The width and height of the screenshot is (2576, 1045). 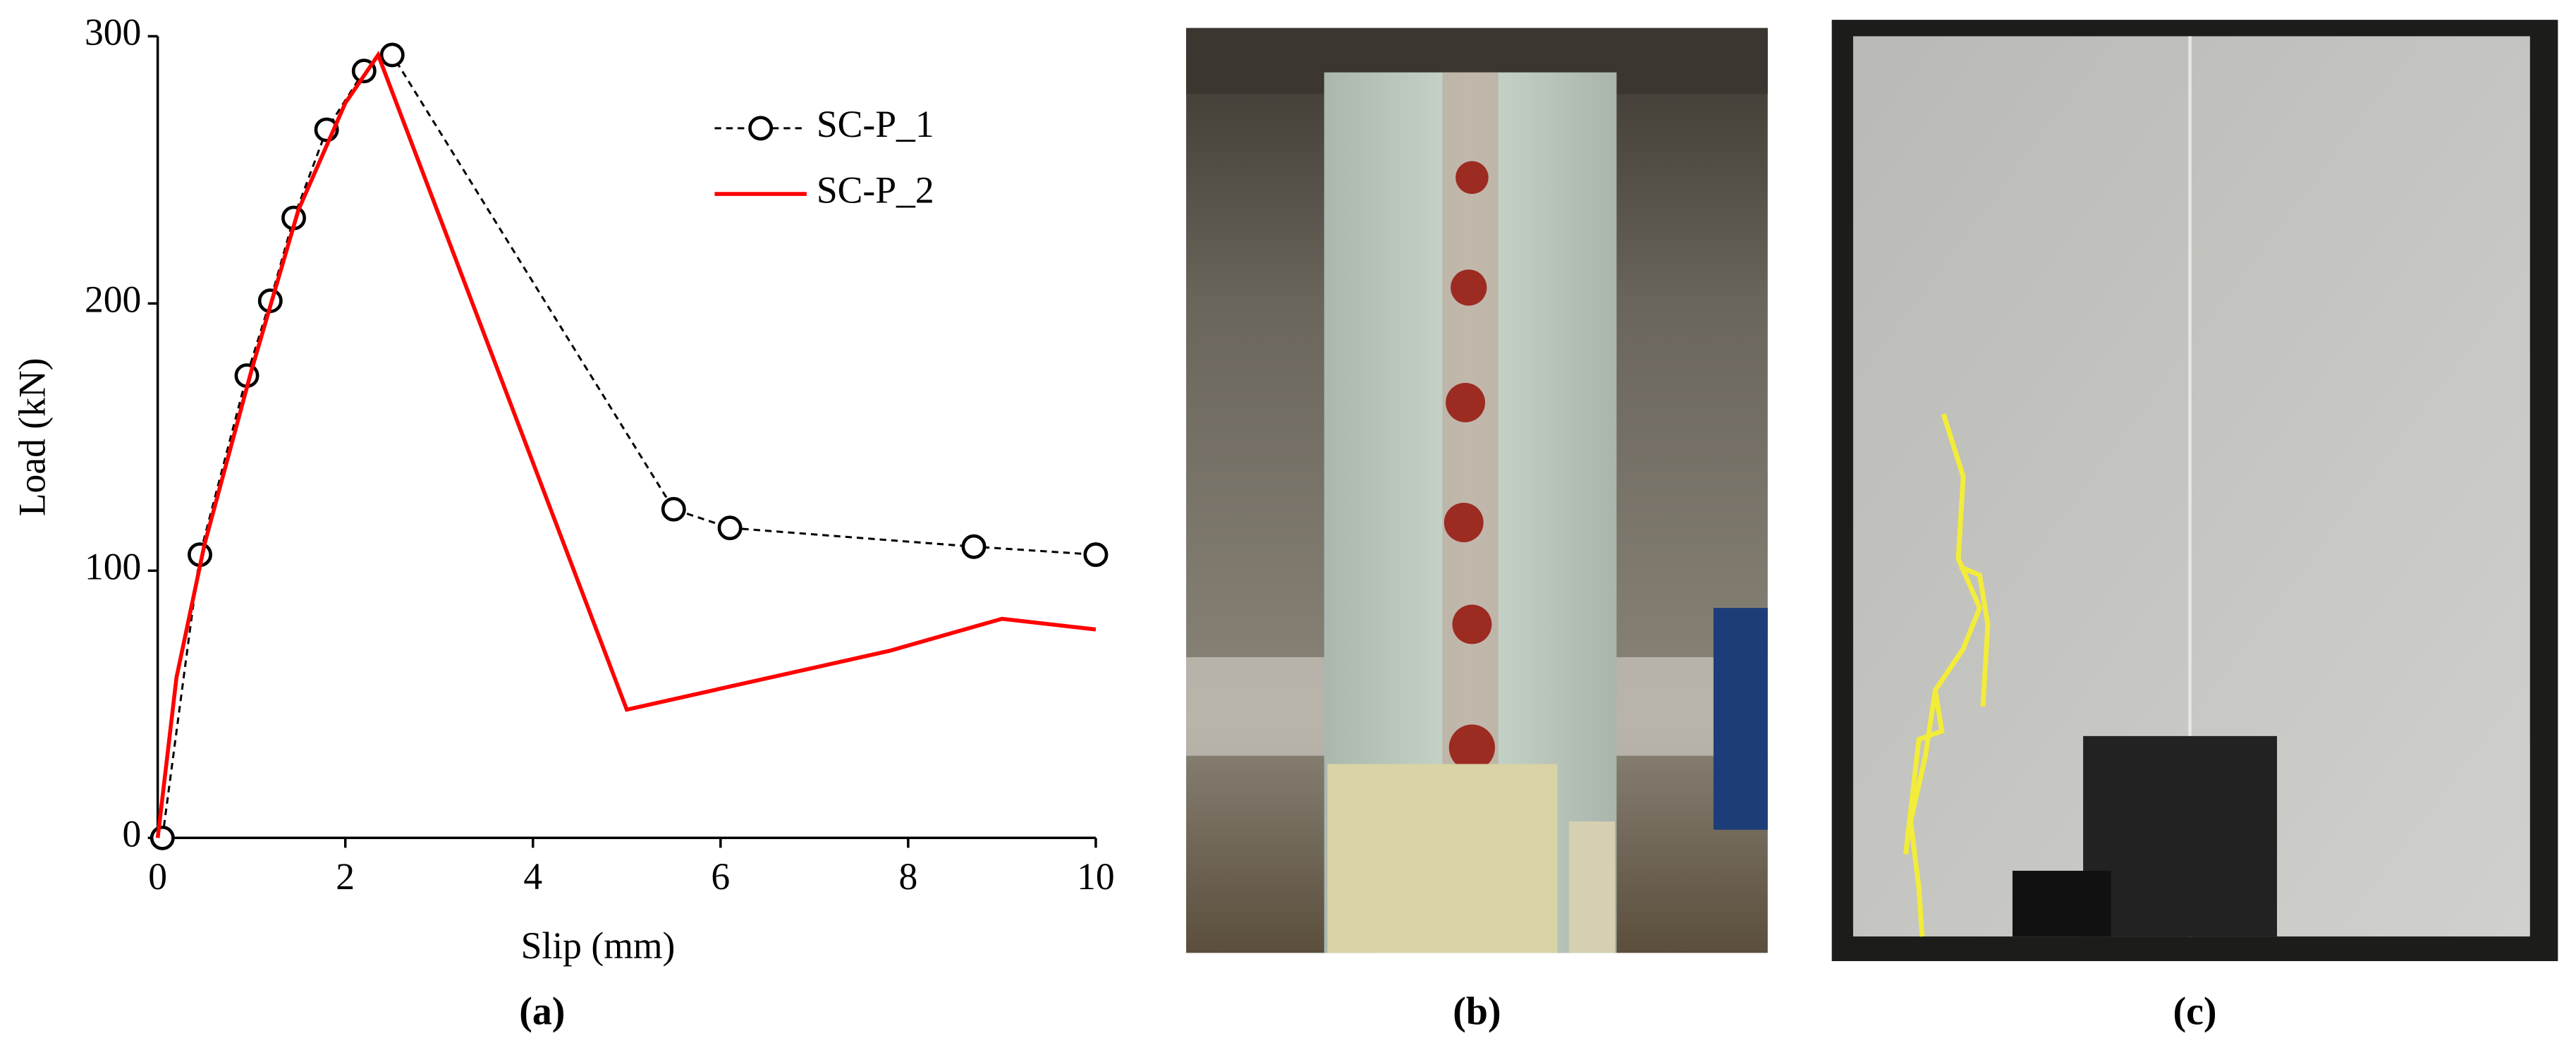 What do you see at coordinates (876, 124) in the screenshot?
I see `legend-label: SC-P_1` at bounding box center [876, 124].